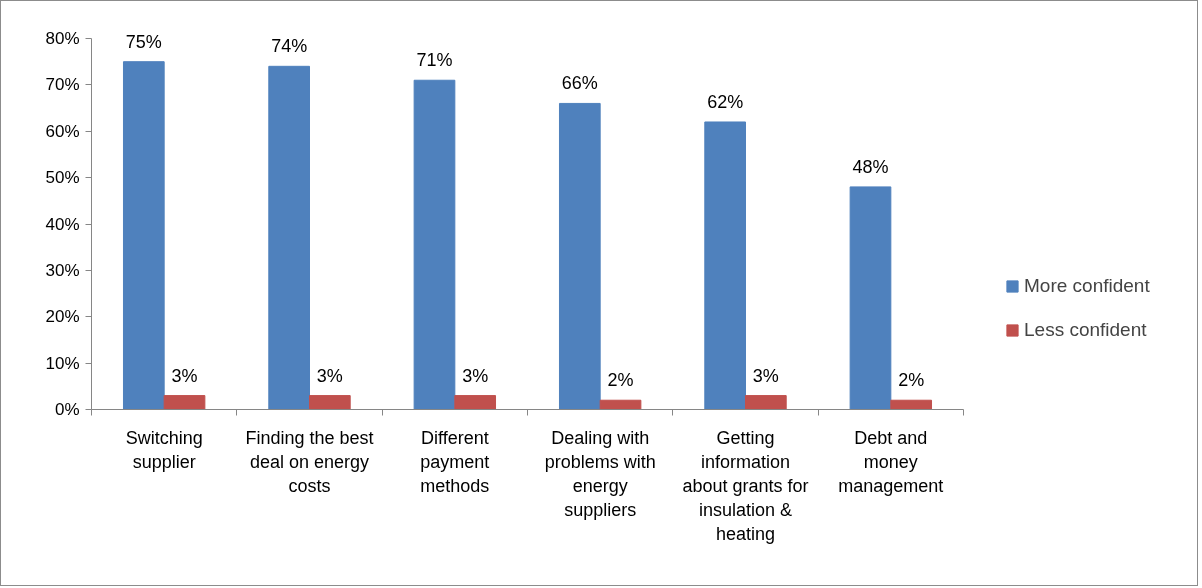 The height and width of the screenshot is (588, 1202). I want to click on data-label: 74%, so click(289, 46).